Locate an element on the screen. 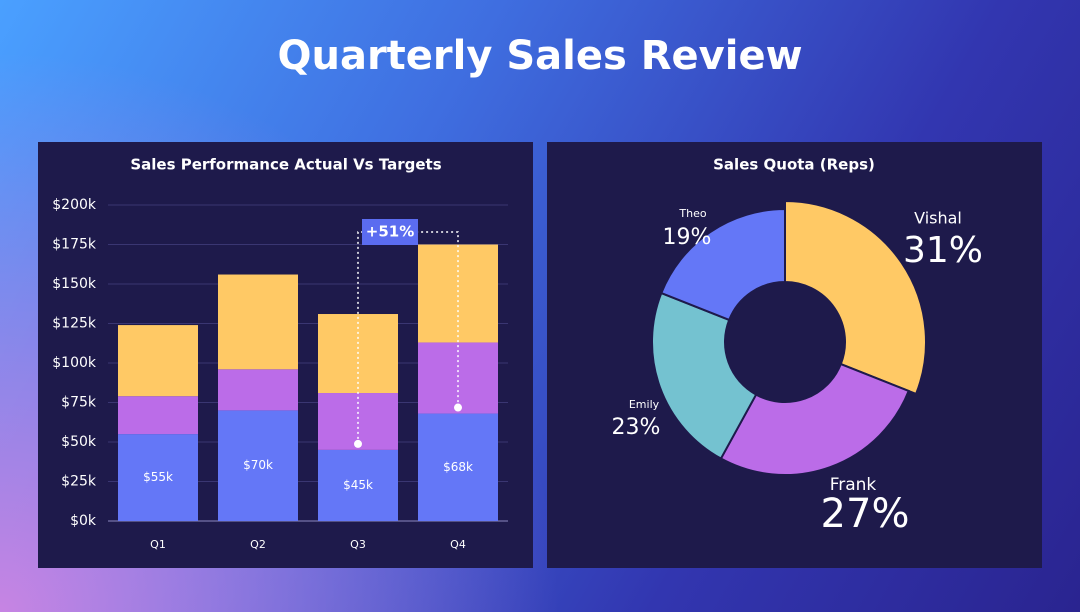  chart-title: Sales Performance Actual Vs Targets is located at coordinates (285, 165).